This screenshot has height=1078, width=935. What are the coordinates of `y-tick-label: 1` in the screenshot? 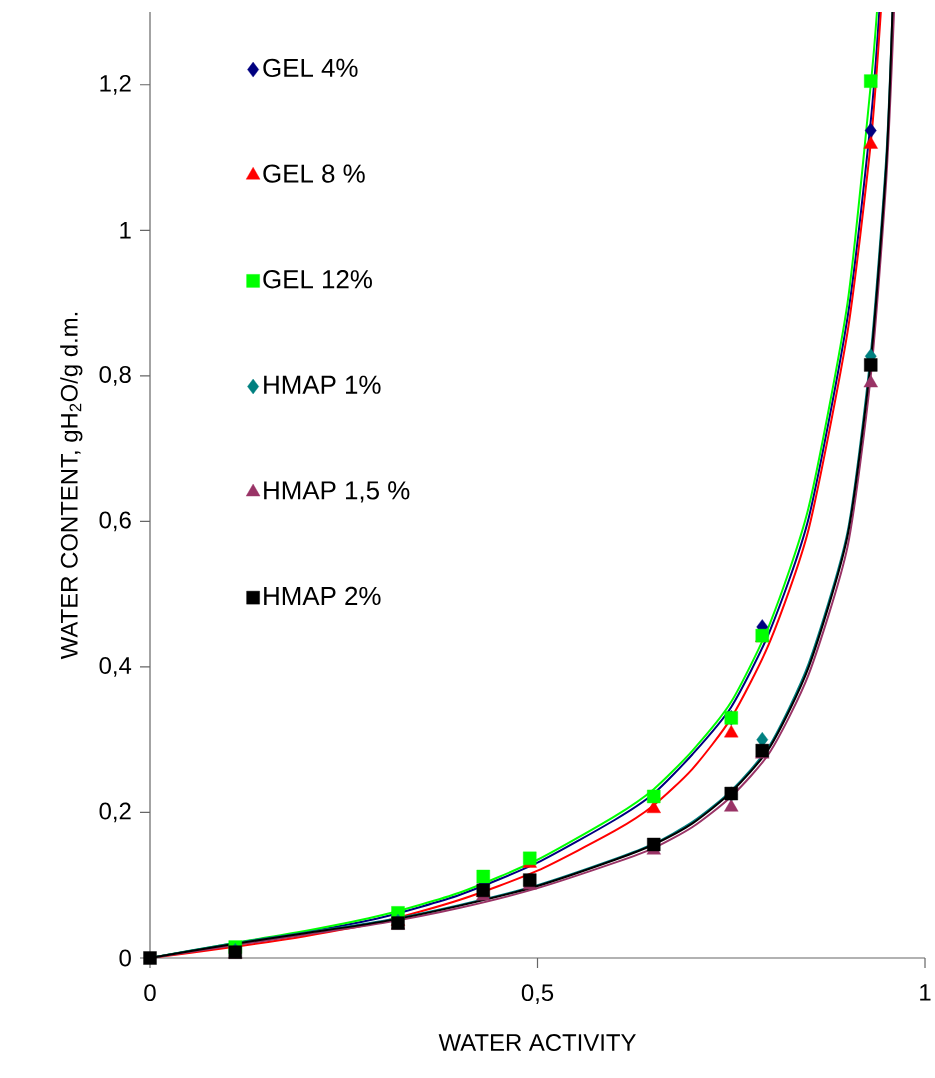 It's located at (125, 230).